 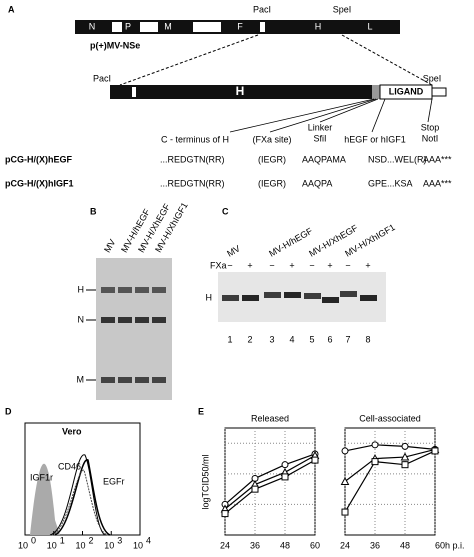 I want to click on gene-label: L, so click(x=369, y=26).